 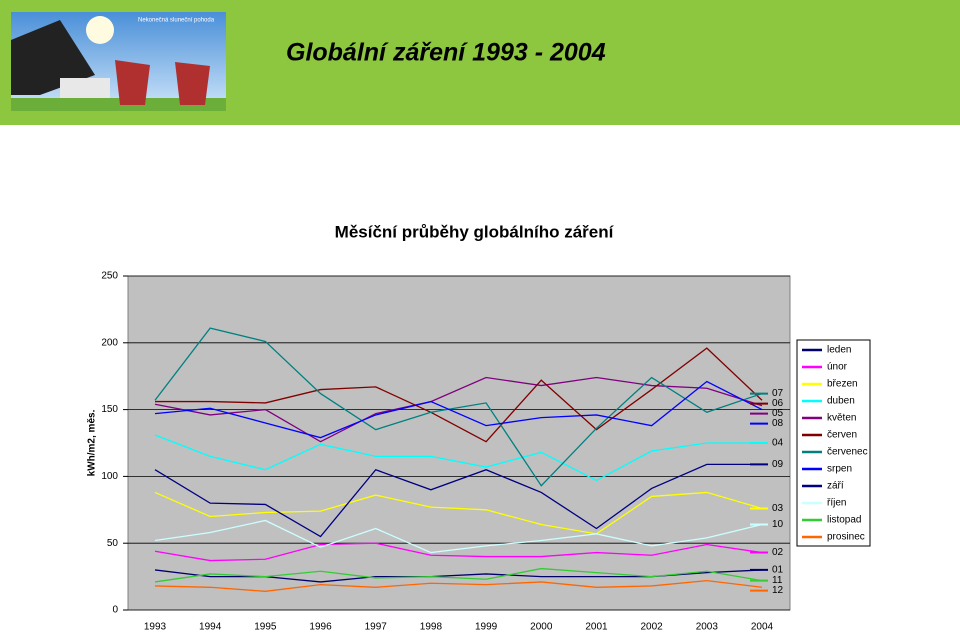 What do you see at coordinates (836, 503) in the screenshot?
I see `legend-label: říjen` at bounding box center [836, 503].